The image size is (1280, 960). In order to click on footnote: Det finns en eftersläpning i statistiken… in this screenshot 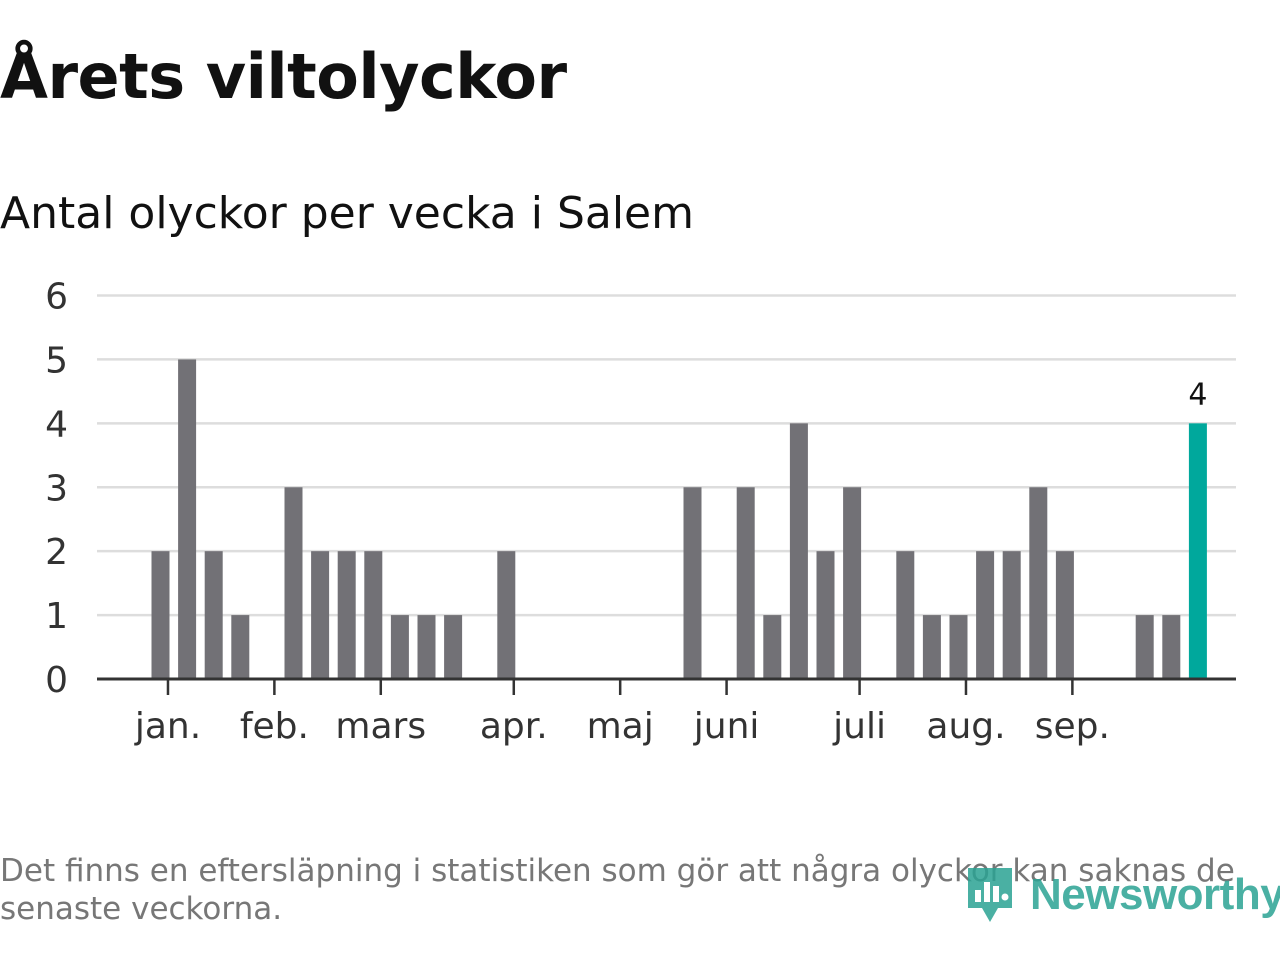, I will do `click(617, 890)`.